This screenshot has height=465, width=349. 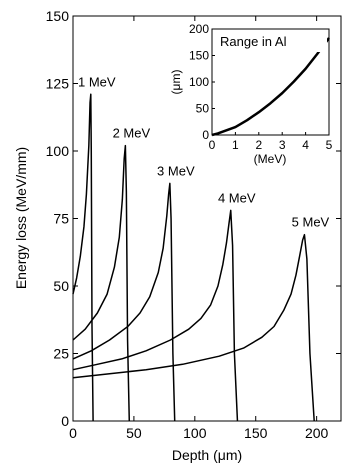 What do you see at coordinates (205, 135) in the screenshot?
I see `inset-y-tick-label: 0` at bounding box center [205, 135].